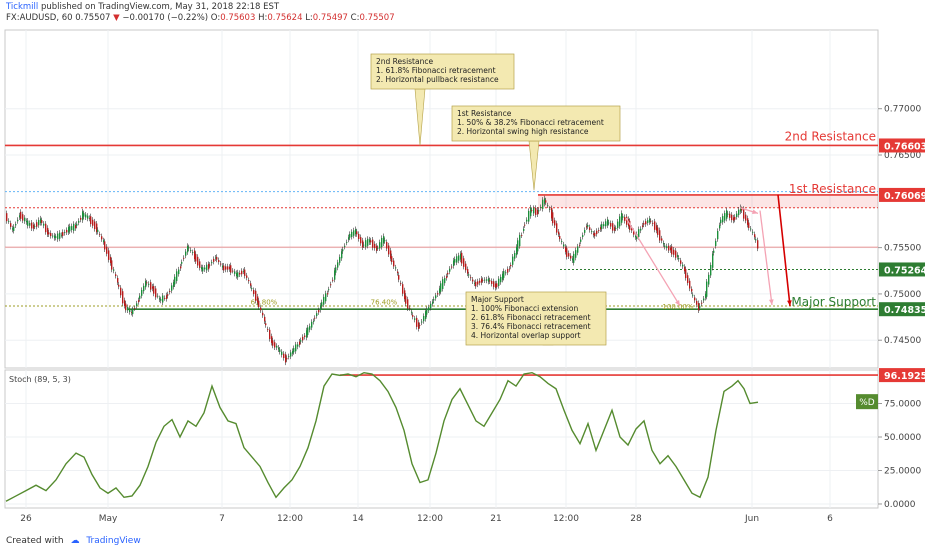 This screenshot has height=550, width=932. What do you see at coordinates (22, 7) in the screenshot?
I see `publisher-name: Tickmill` at bounding box center [22, 7].